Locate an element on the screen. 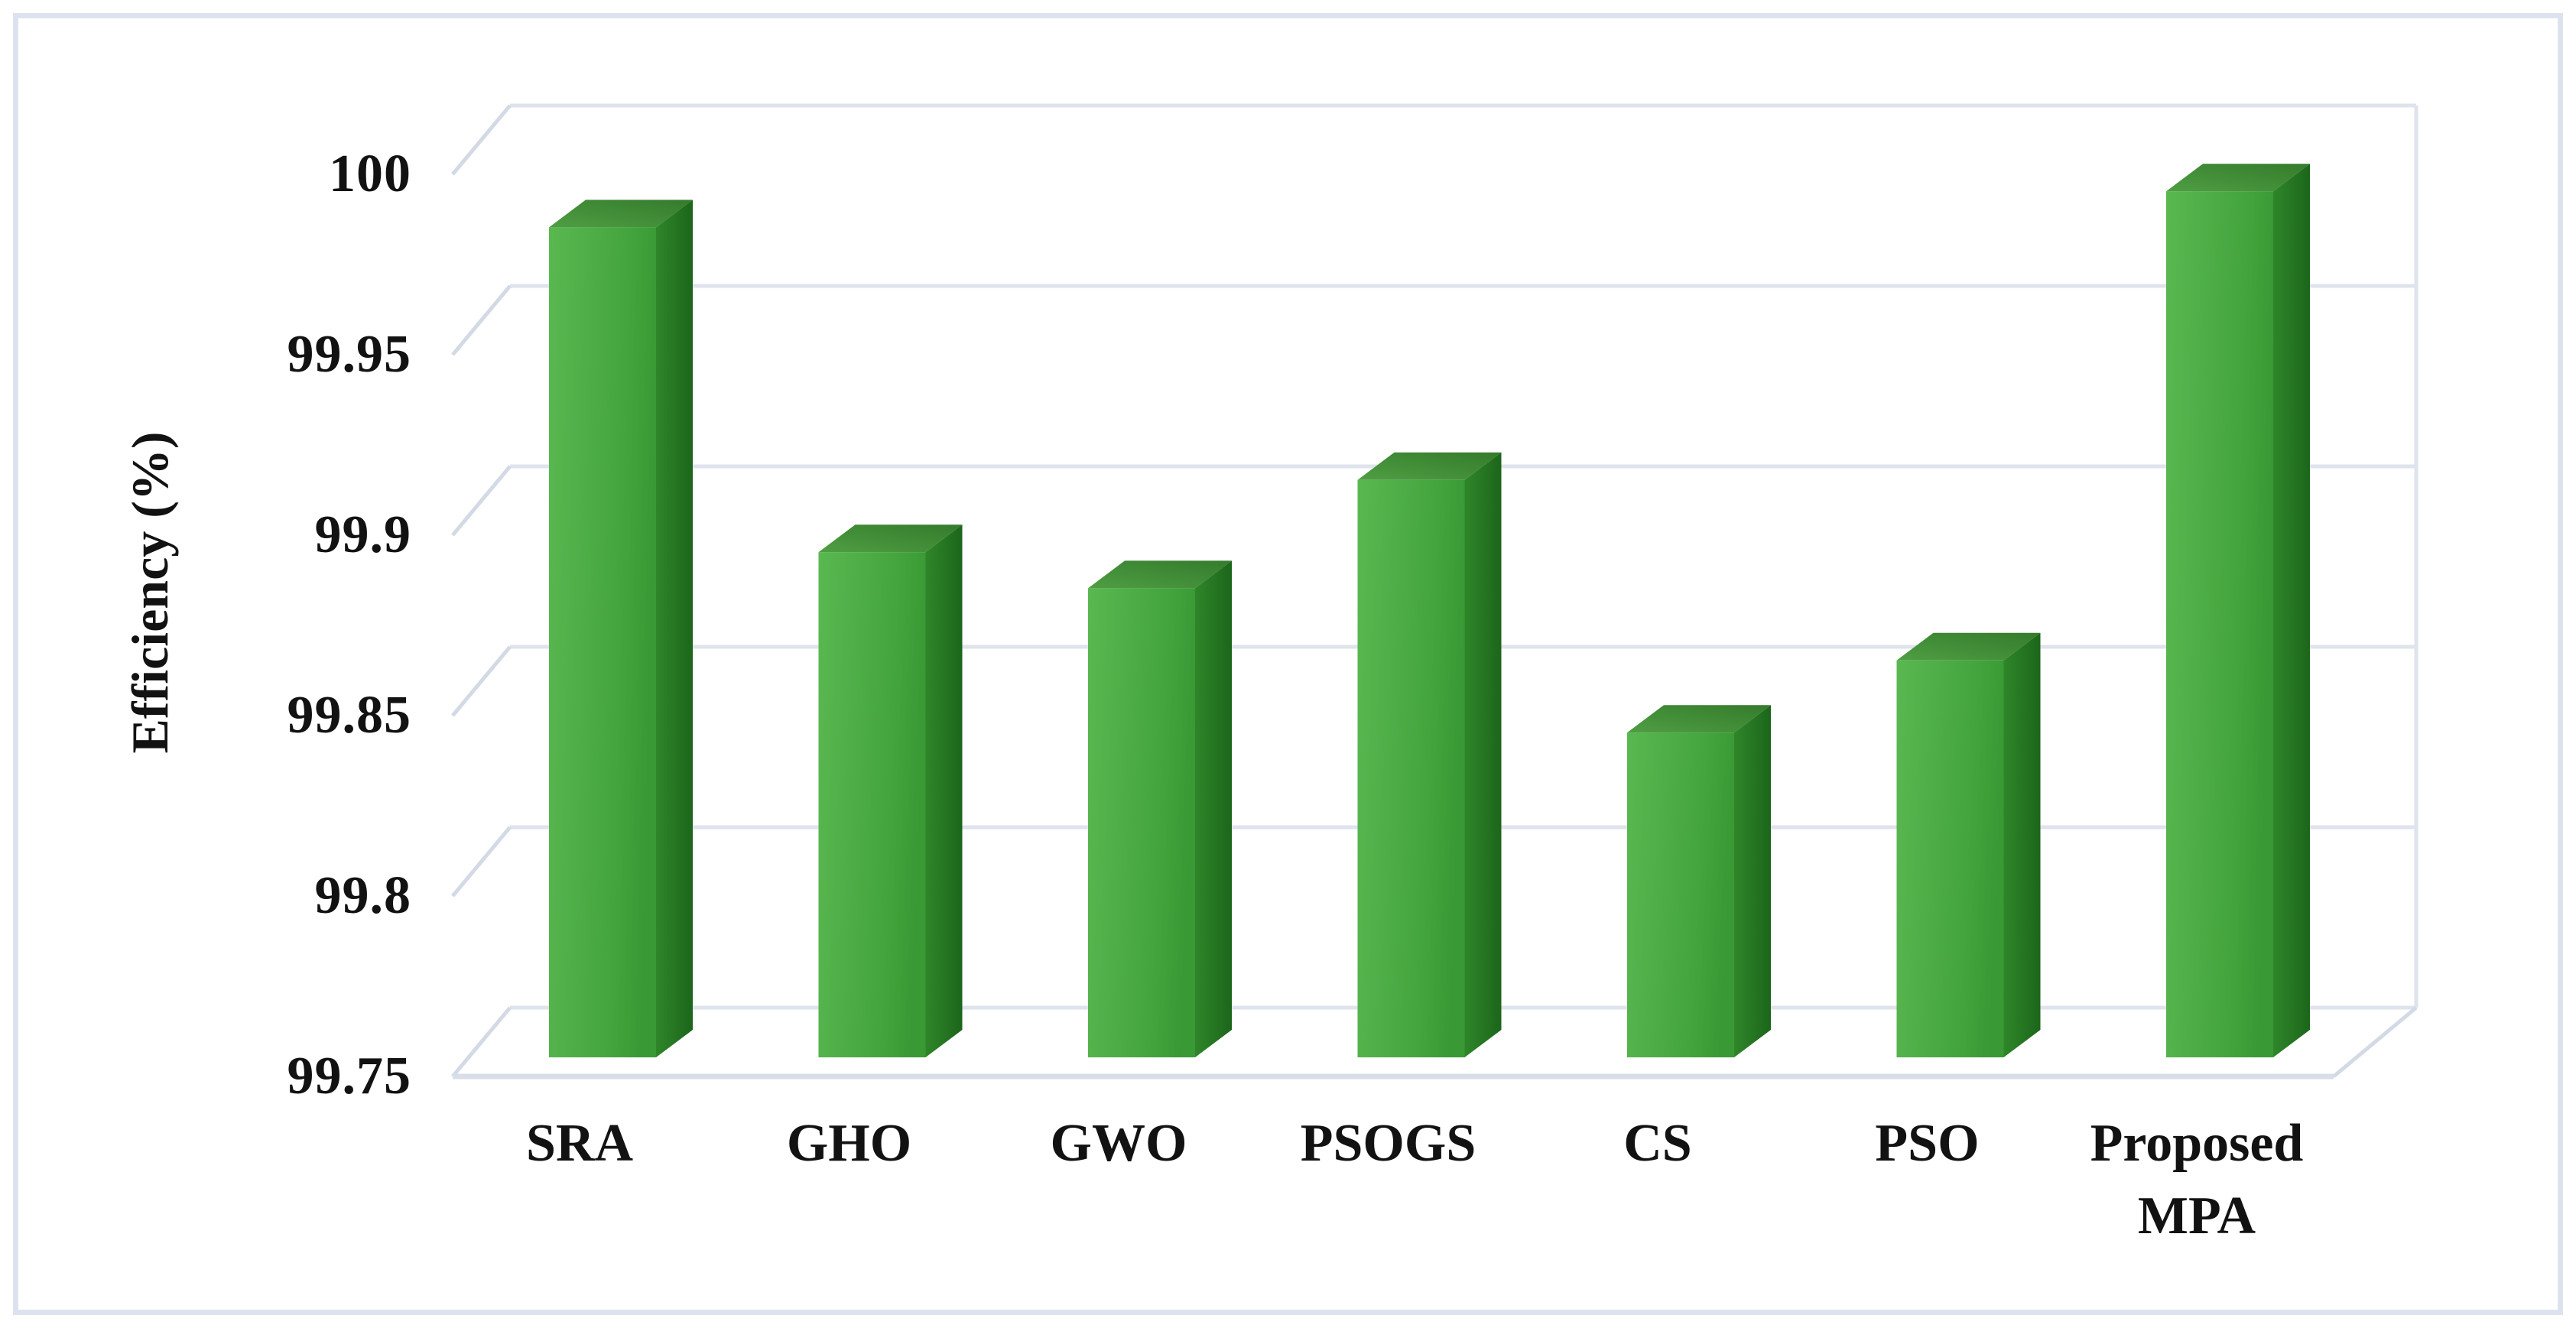 This screenshot has width=2576, height=1328. y-tick-label: 99.8 is located at coordinates (363, 895).